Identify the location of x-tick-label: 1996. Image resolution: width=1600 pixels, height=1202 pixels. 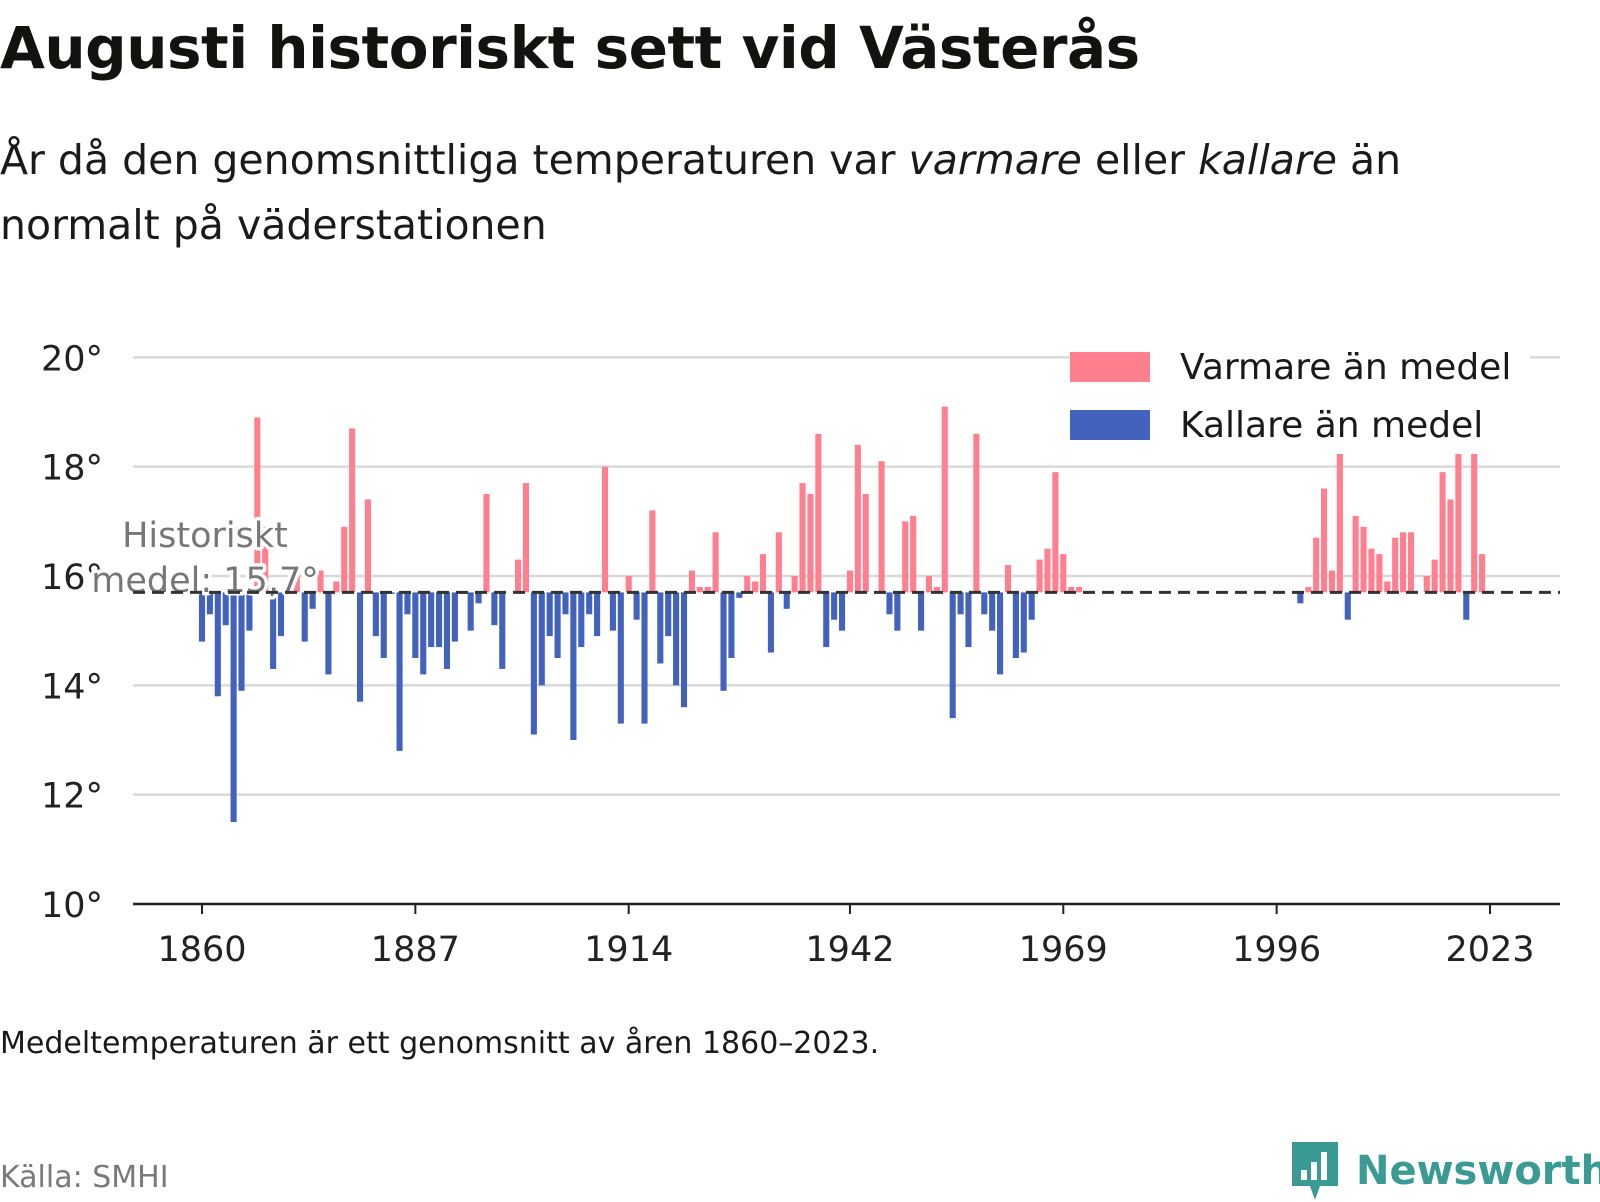
(1276, 950).